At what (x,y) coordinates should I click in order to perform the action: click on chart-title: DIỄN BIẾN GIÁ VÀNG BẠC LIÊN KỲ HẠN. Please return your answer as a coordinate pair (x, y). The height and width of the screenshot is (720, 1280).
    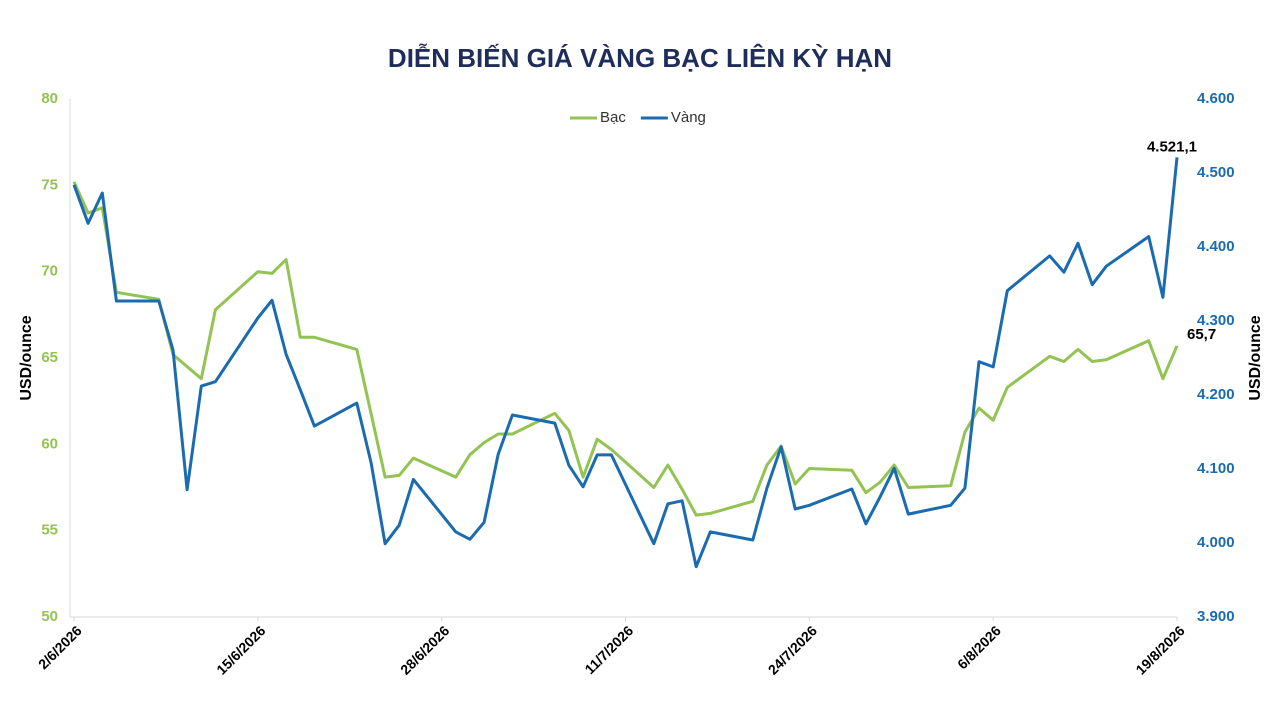
    Looking at the image, I should click on (640, 58).